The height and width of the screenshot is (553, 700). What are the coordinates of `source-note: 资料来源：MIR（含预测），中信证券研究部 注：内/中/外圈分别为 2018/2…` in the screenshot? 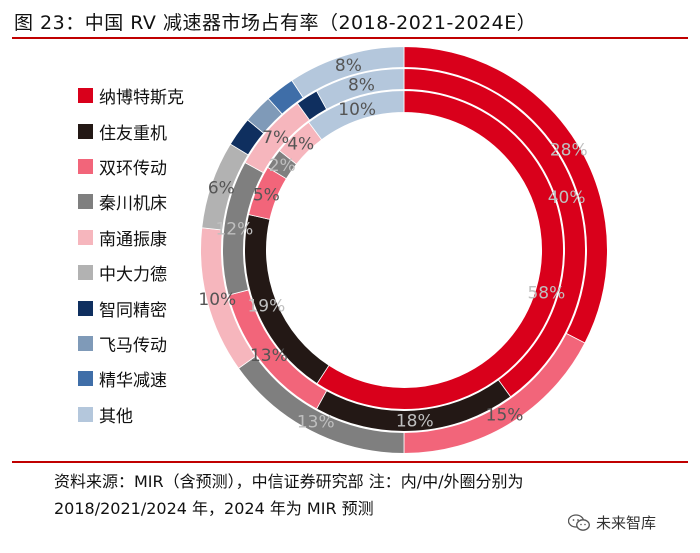 It's located at (289, 495).